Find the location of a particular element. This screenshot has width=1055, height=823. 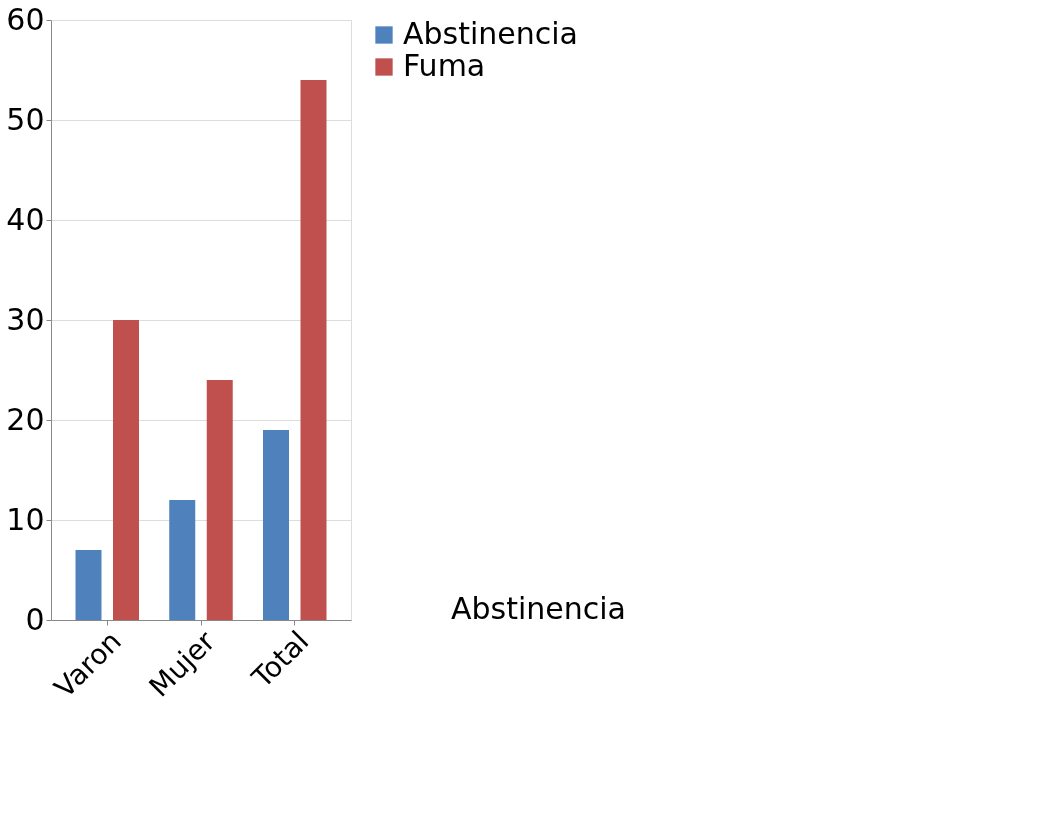

y-tick-label: 60 is located at coordinates (25, 19).